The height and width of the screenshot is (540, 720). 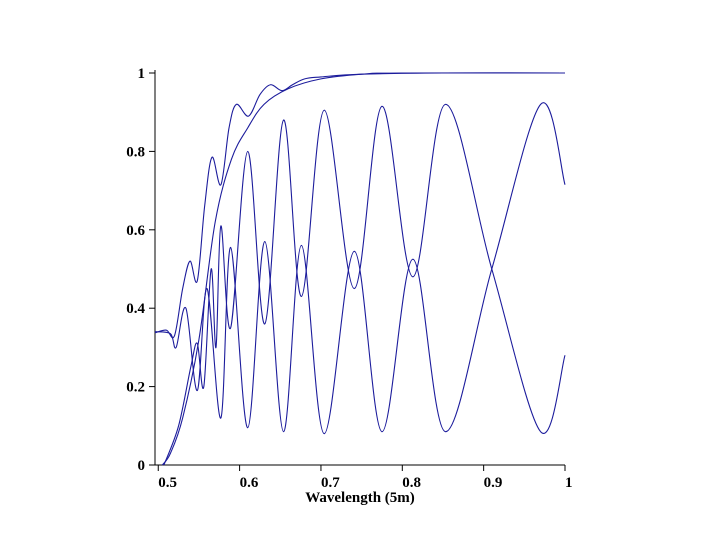 What do you see at coordinates (135, 231) in the screenshot?
I see `y-tick-label: 0.6` at bounding box center [135, 231].